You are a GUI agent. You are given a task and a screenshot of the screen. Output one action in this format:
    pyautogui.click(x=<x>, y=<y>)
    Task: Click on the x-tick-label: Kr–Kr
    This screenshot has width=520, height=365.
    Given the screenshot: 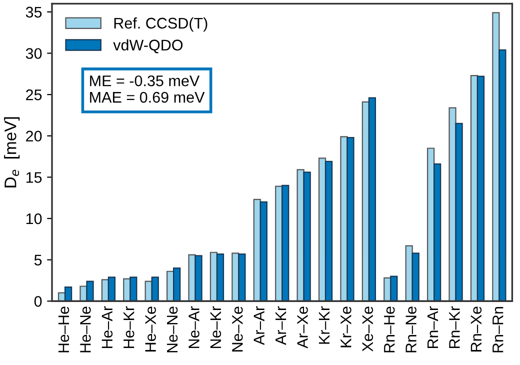 What is the action you would take?
    pyautogui.click(x=324, y=325)
    